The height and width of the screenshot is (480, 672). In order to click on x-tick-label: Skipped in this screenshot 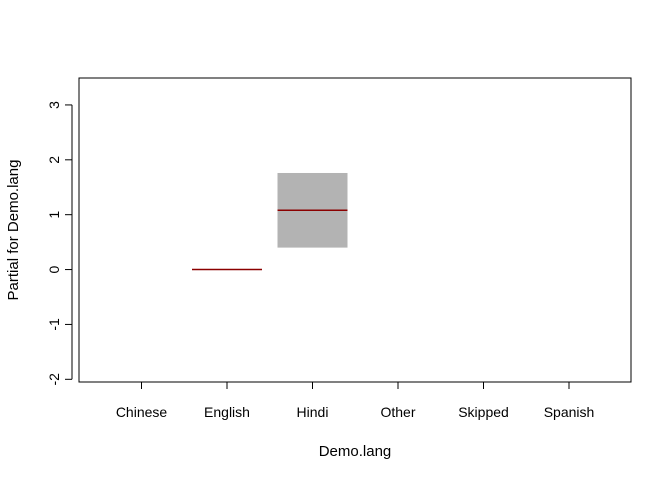, I will do `click(483, 412)`.